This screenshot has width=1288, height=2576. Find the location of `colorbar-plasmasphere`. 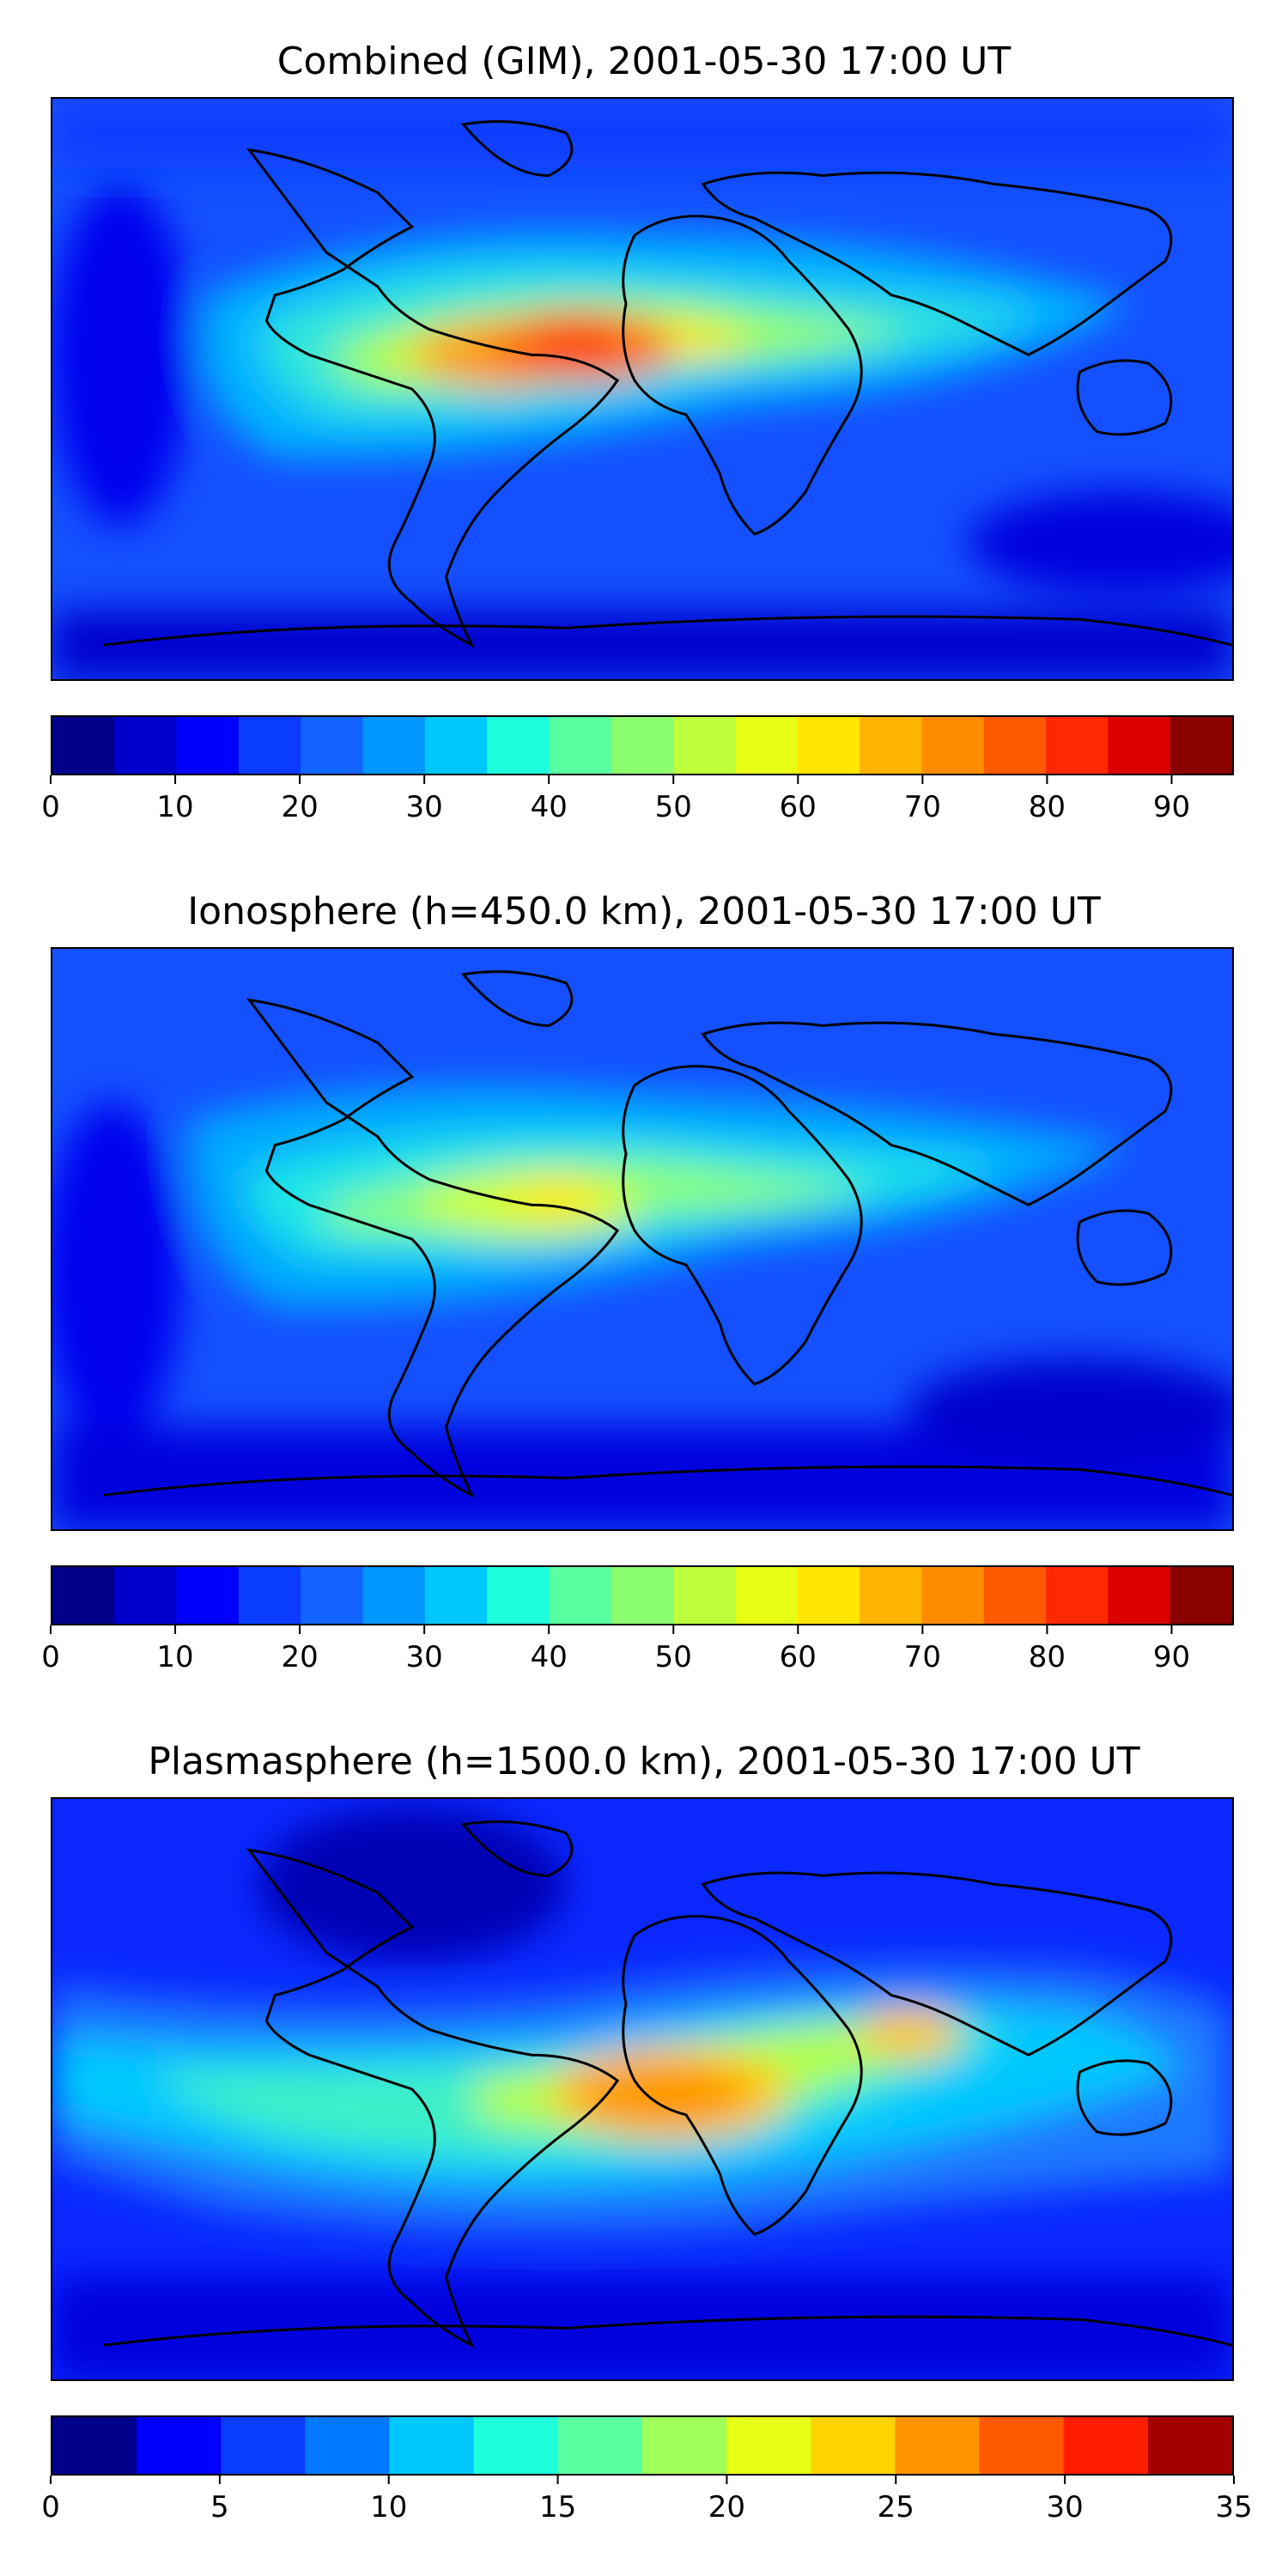

colorbar-plasmasphere is located at coordinates (642, 2445).